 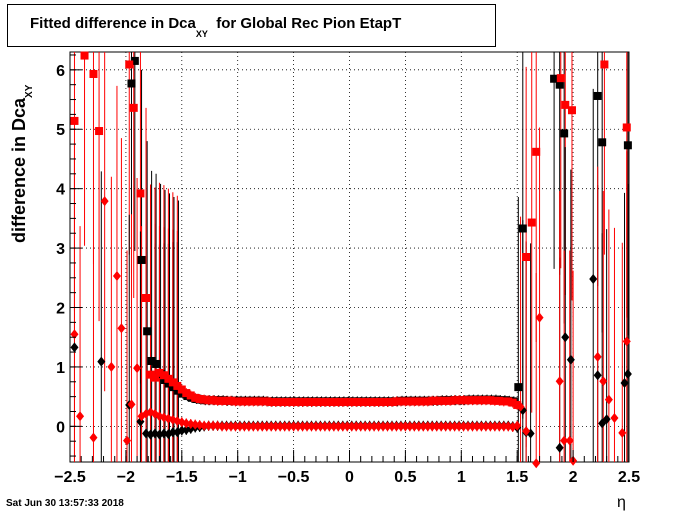 I want to click on title-subscript: XY, so click(x=201, y=34).